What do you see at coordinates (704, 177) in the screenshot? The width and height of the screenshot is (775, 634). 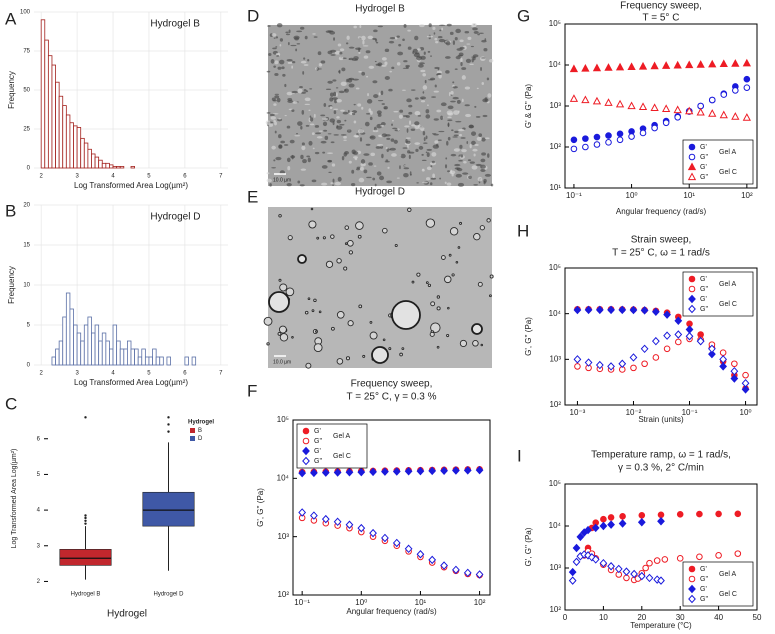 I see `legend-label: G''` at bounding box center [704, 177].